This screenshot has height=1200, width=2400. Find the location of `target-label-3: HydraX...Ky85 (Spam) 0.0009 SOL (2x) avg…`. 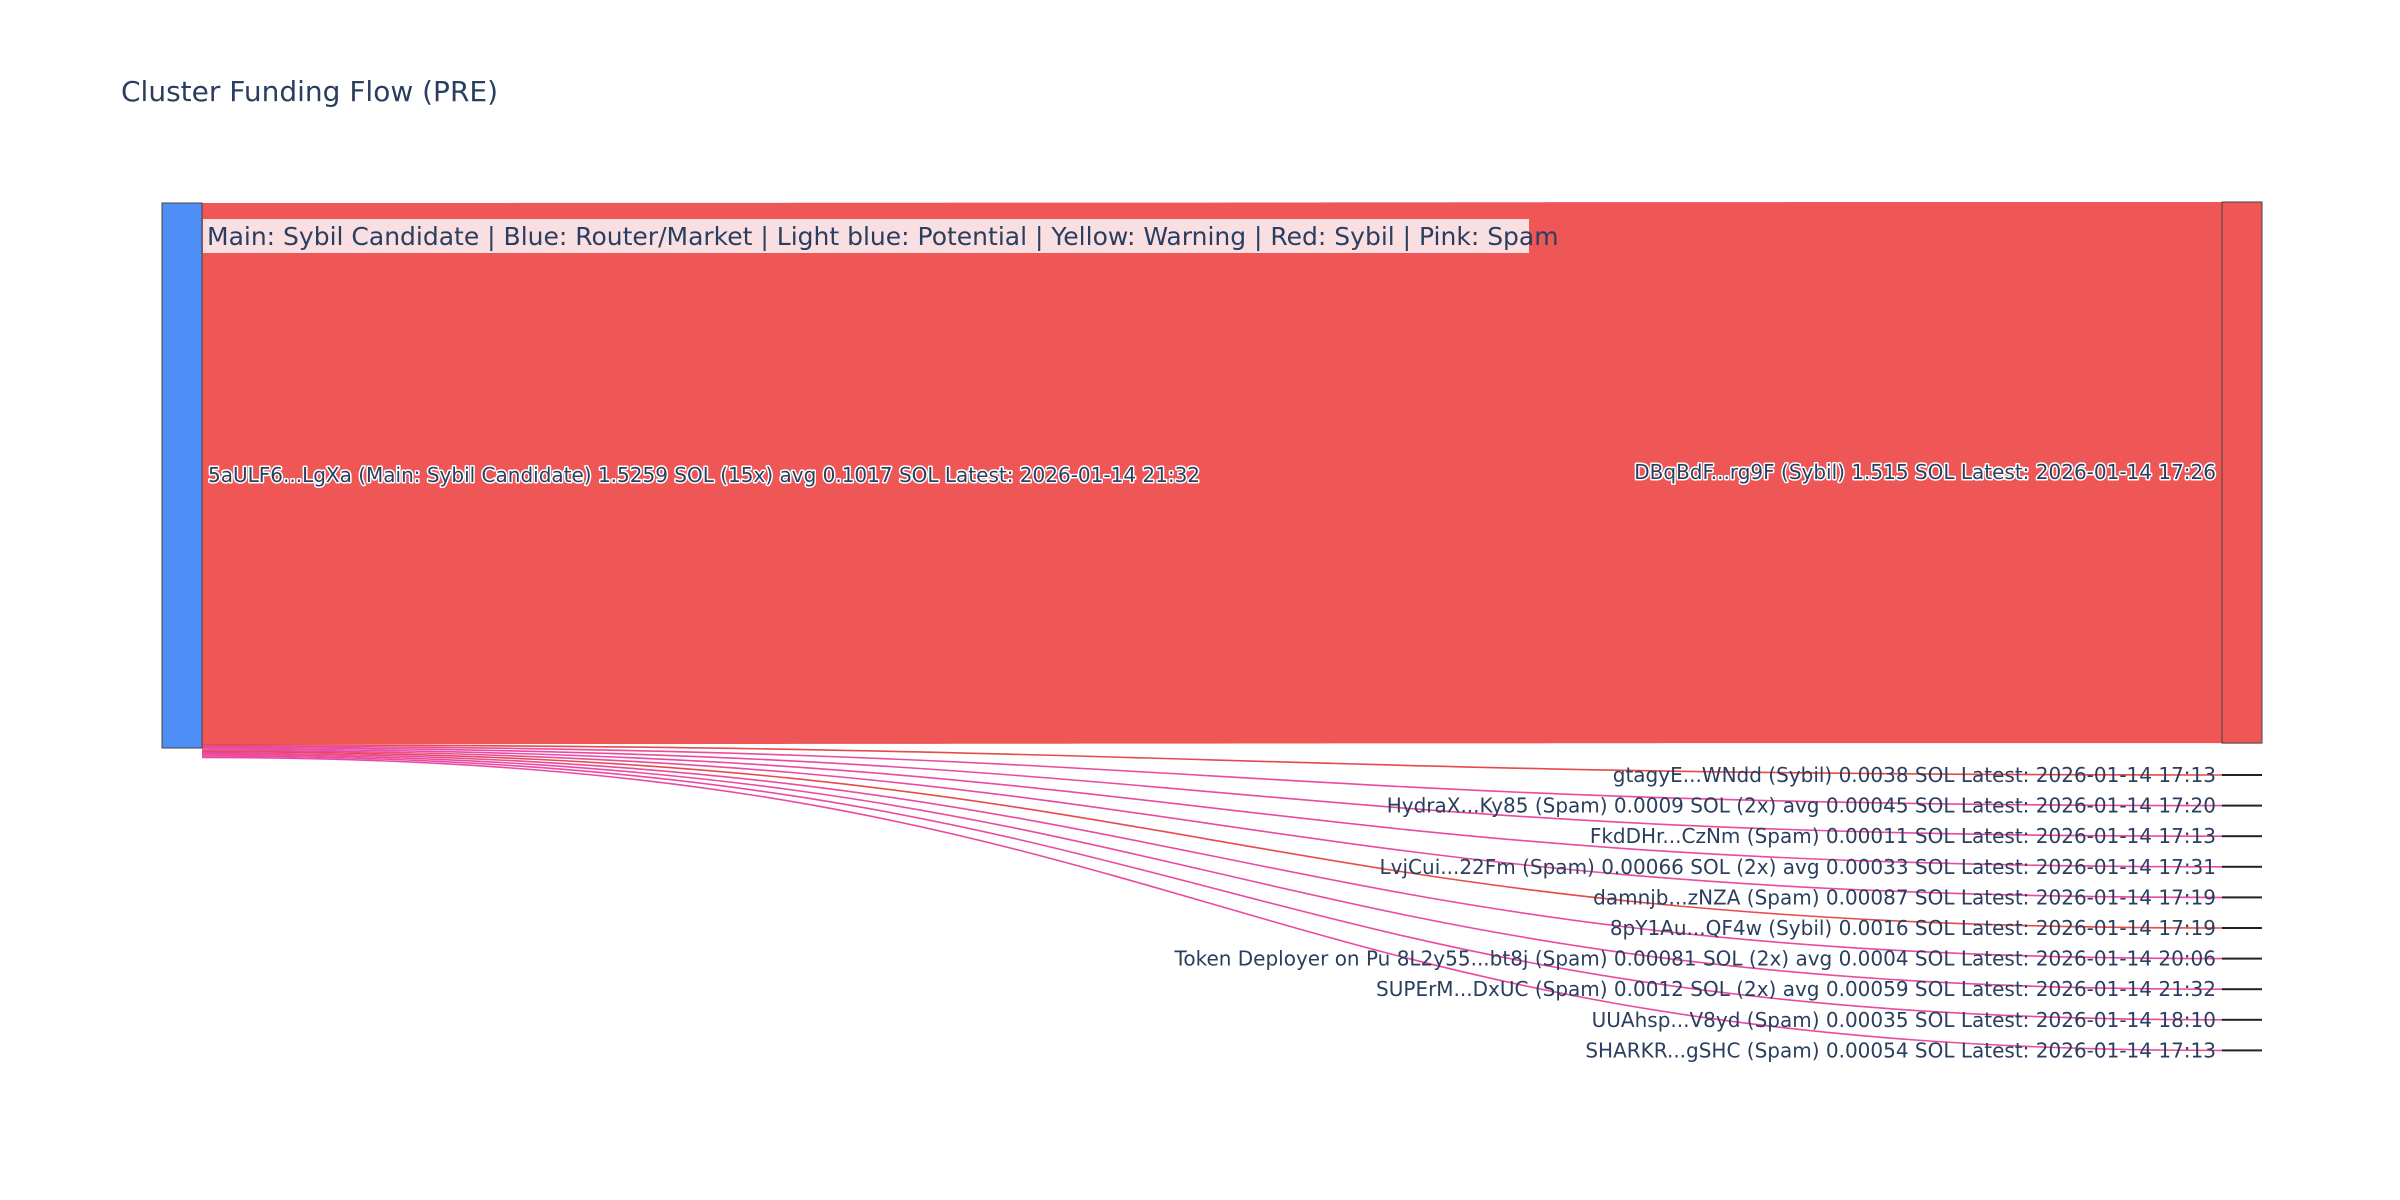

target-label-3: HydraX...Ky85 (Spam) 0.0009 SOL (2x) avg… is located at coordinates (1801, 806).